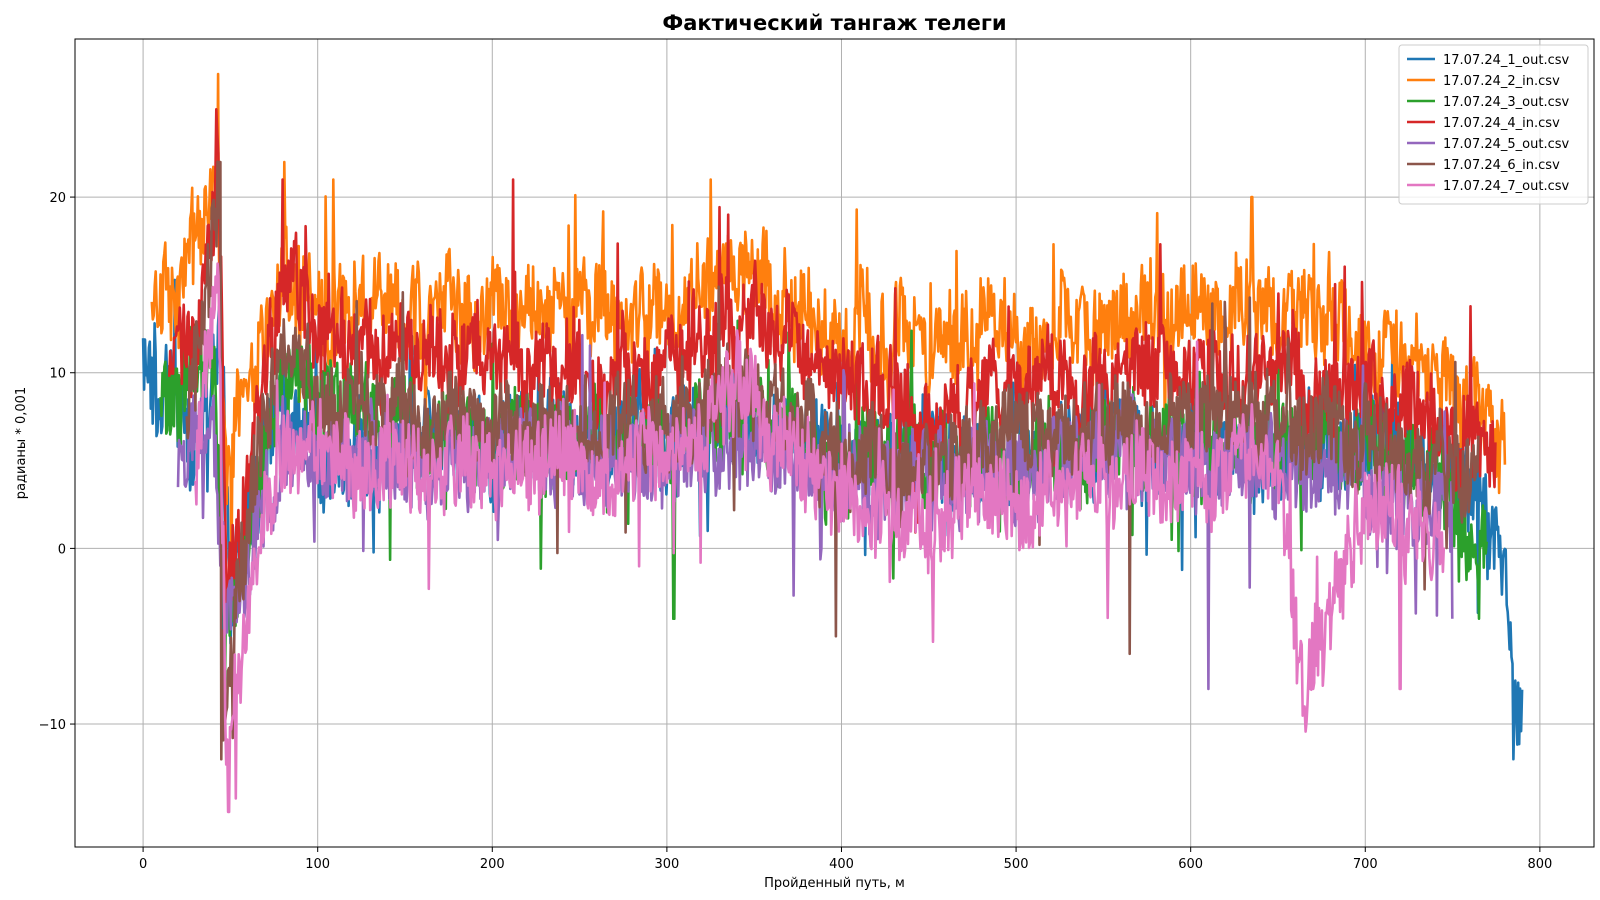 This screenshot has width=1600, height=900. Describe the element at coordinates (841, 864) in the screenshot. I see `x-tick-label: 400` at that location.